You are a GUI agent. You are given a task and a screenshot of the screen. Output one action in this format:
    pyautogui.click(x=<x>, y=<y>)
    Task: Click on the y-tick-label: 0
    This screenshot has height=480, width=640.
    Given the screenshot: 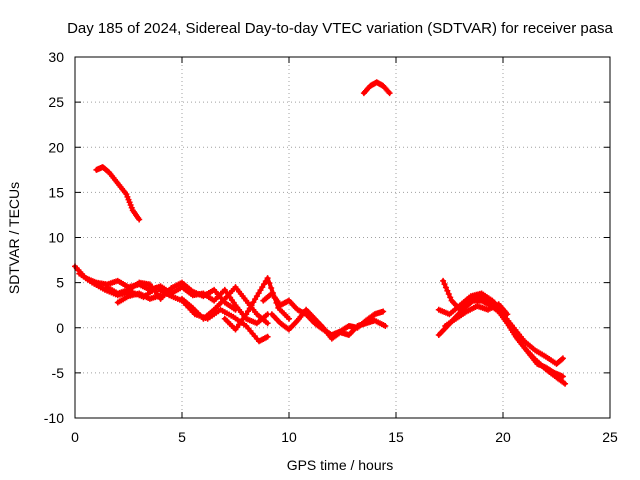 What is the action you would take?
    pyautogui.click(x=60, y=328)
    